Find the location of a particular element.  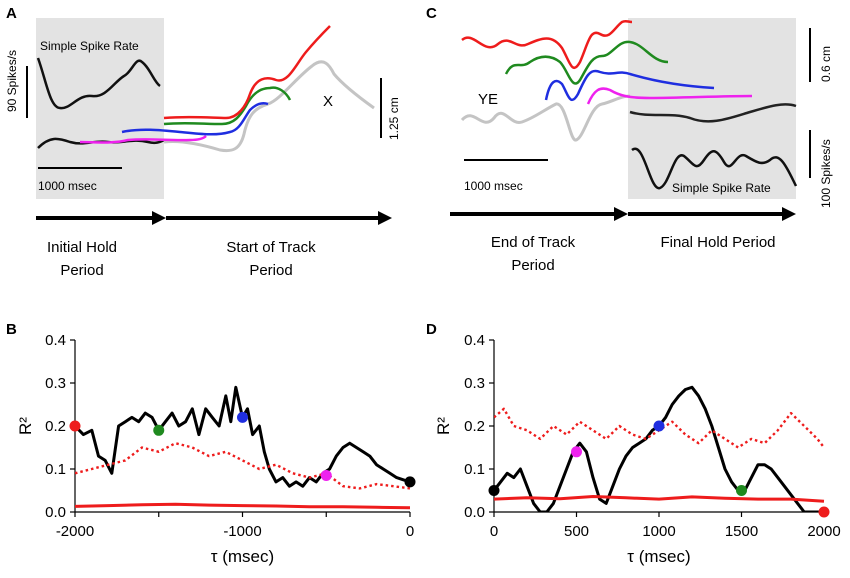

panel-d-x-tick-label: 1500 is located at coordinates (741, 531).